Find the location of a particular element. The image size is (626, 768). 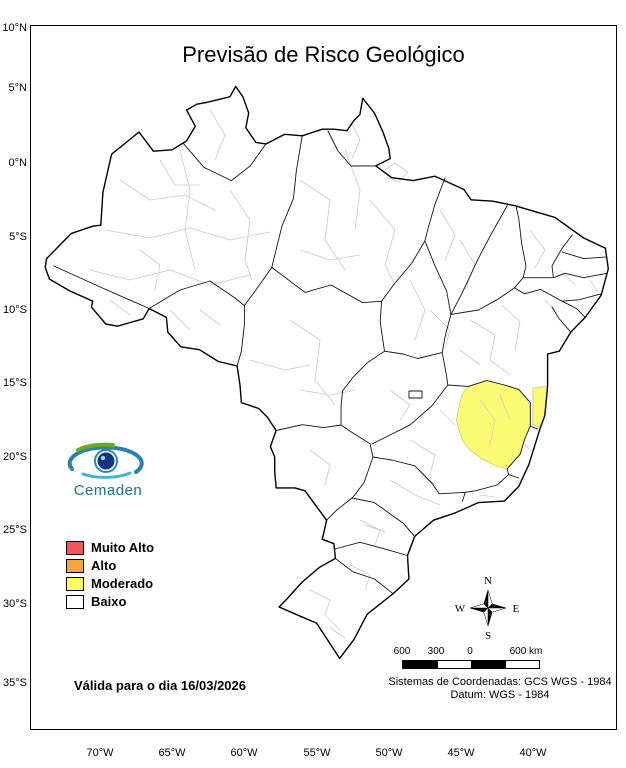

lat-tick-label: 5°N is located at coordinates (17, 88).